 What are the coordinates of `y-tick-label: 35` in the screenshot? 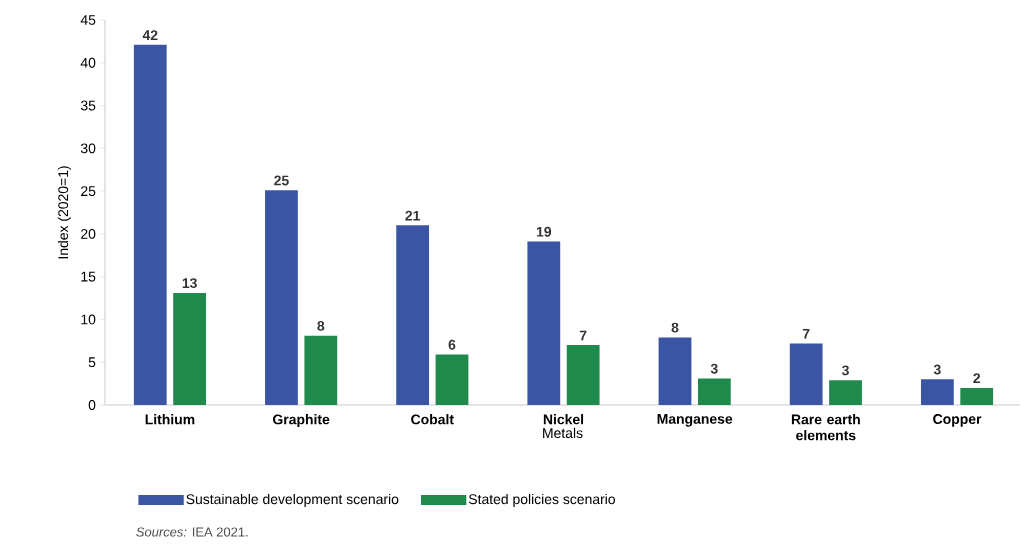 It's located at (88, 105).